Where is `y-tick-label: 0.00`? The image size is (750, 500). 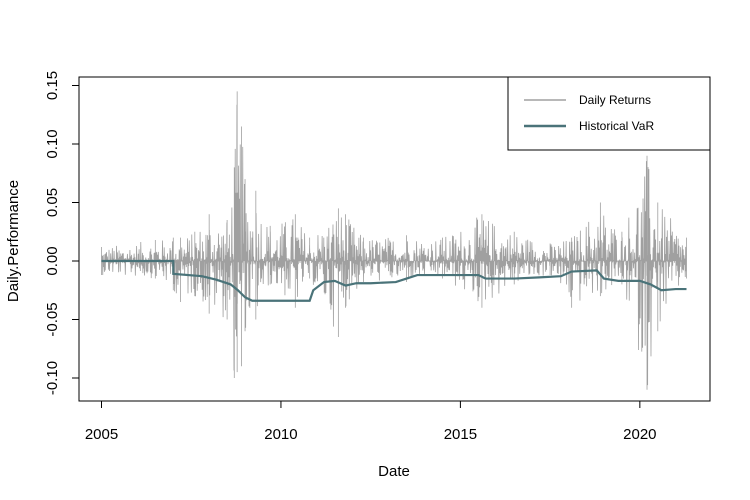
y-tick-label: 0.00 is located at coordinates (52, 260).